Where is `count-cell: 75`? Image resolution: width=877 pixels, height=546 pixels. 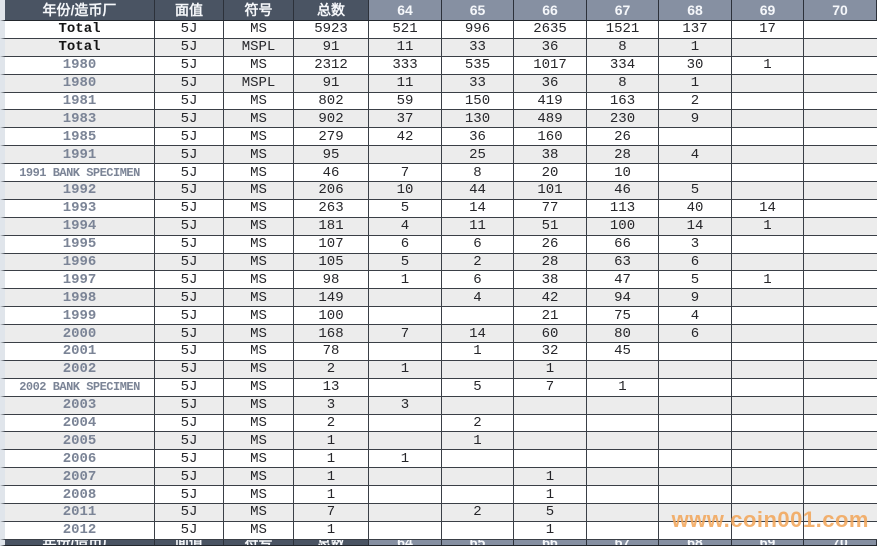 count-cell: 75 is located at coordinates (623, 316).